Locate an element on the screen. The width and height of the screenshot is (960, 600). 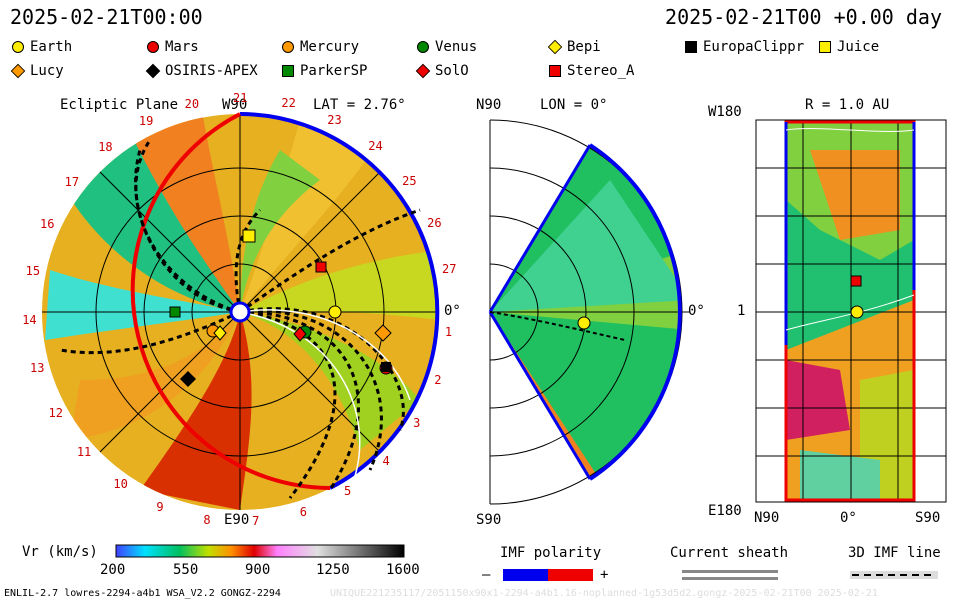
carrington-tick-label: 2 is located at coordinates (438, 379).